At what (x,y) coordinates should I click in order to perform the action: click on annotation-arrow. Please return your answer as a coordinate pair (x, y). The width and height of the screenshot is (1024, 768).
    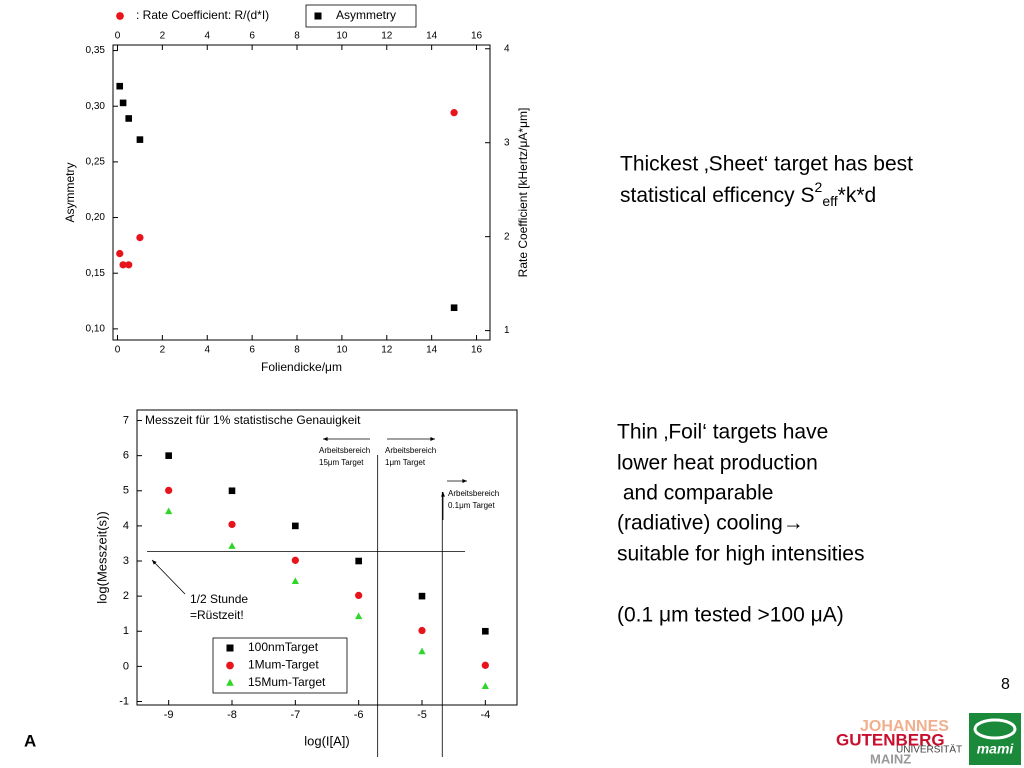
    Looking at the image, I should click on (168, 577).